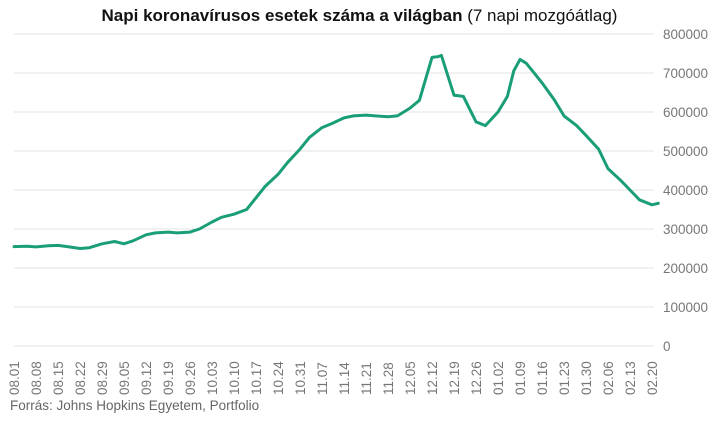  What do you see at coordinates (685, 34) in the screenshot?
I see `y-tick-label: 800000` at bounding box center [685, 34].